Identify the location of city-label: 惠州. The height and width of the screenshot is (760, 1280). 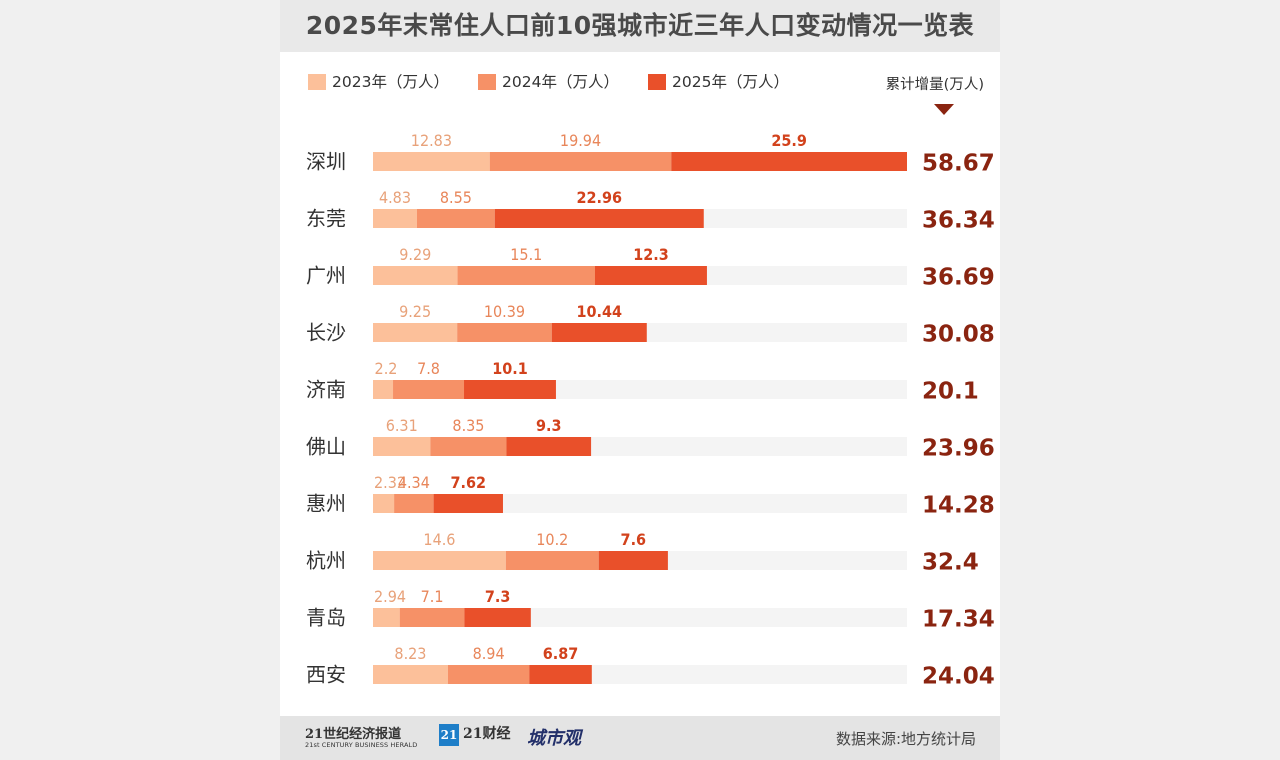
(326, 504).